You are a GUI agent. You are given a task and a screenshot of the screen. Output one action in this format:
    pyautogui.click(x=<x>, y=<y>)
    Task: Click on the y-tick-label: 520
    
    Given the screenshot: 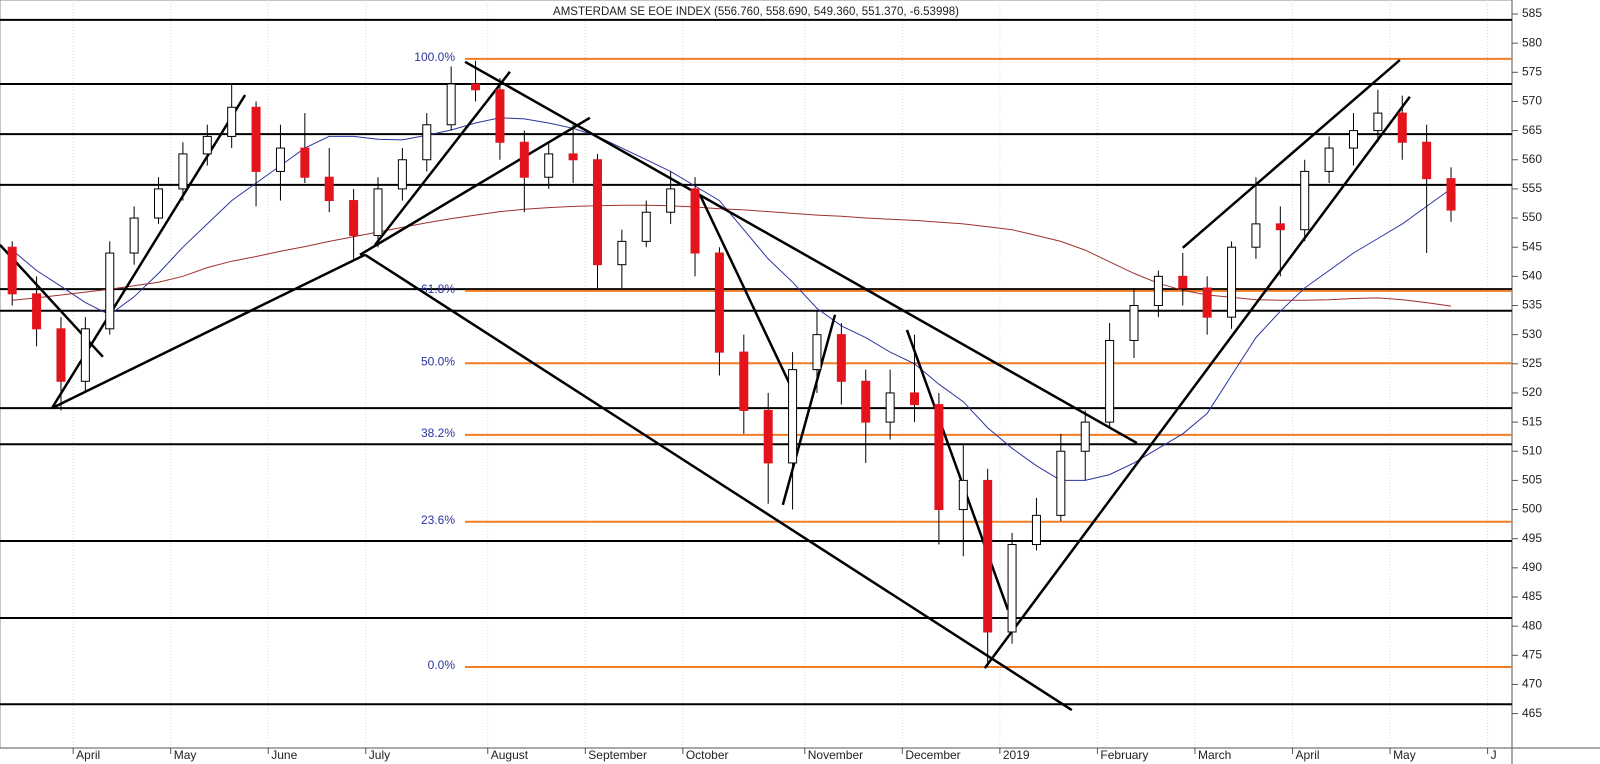 What is the action you would take?
    pyautogui.click(x=1532, y=392)
    